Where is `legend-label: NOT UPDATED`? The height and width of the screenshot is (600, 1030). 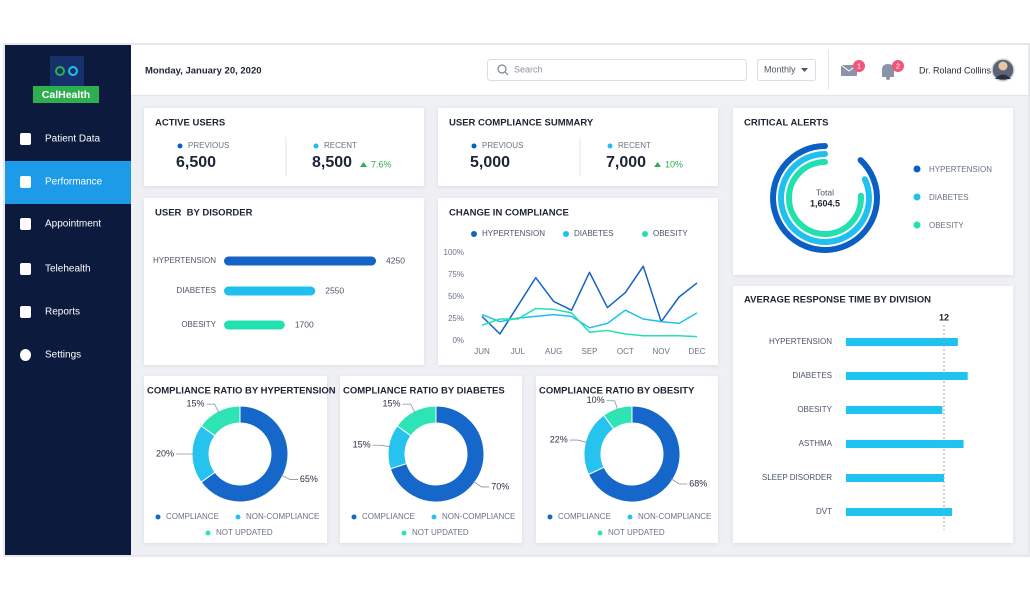
legend-label: NOT UPDATED is located at coordinates (440, 532).